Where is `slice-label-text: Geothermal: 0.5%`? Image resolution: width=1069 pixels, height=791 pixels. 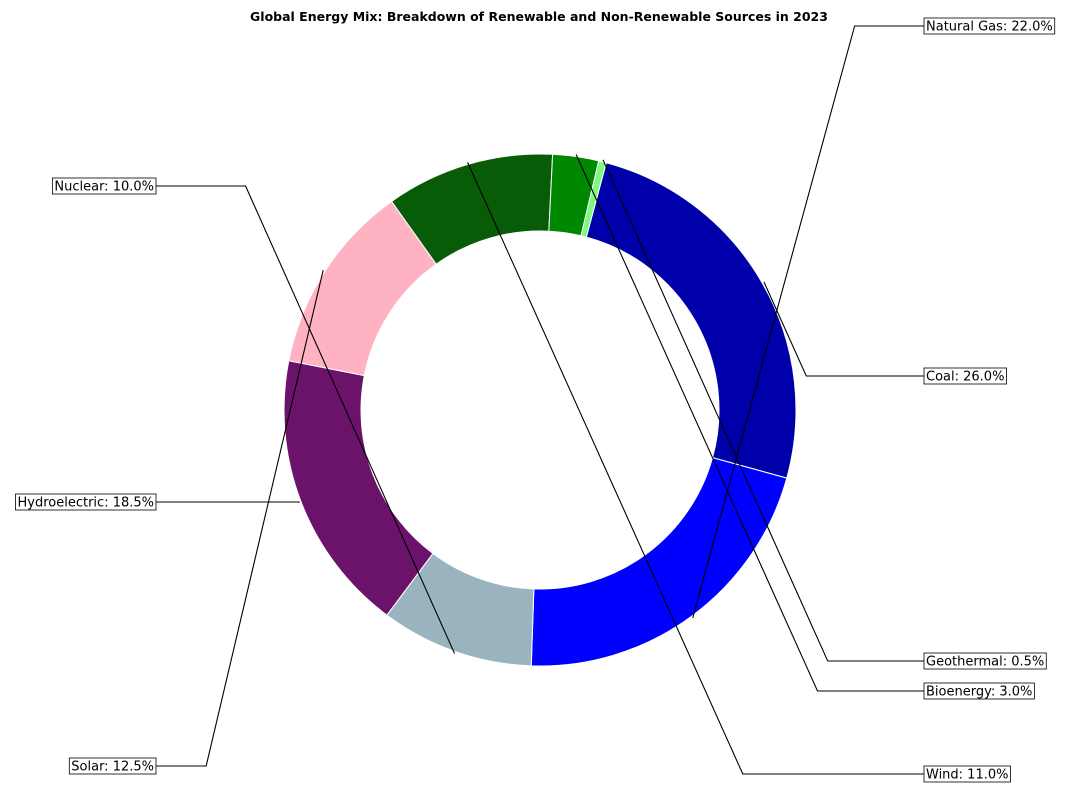
slice-label-text: Geothermal: 0.5% is located at coordinates (985, 662).